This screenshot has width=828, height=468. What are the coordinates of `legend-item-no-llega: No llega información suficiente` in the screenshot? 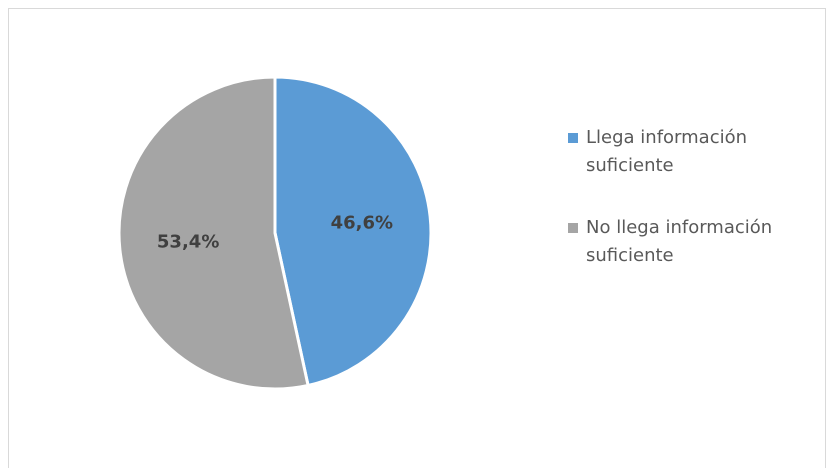 It's located at (686, 242).